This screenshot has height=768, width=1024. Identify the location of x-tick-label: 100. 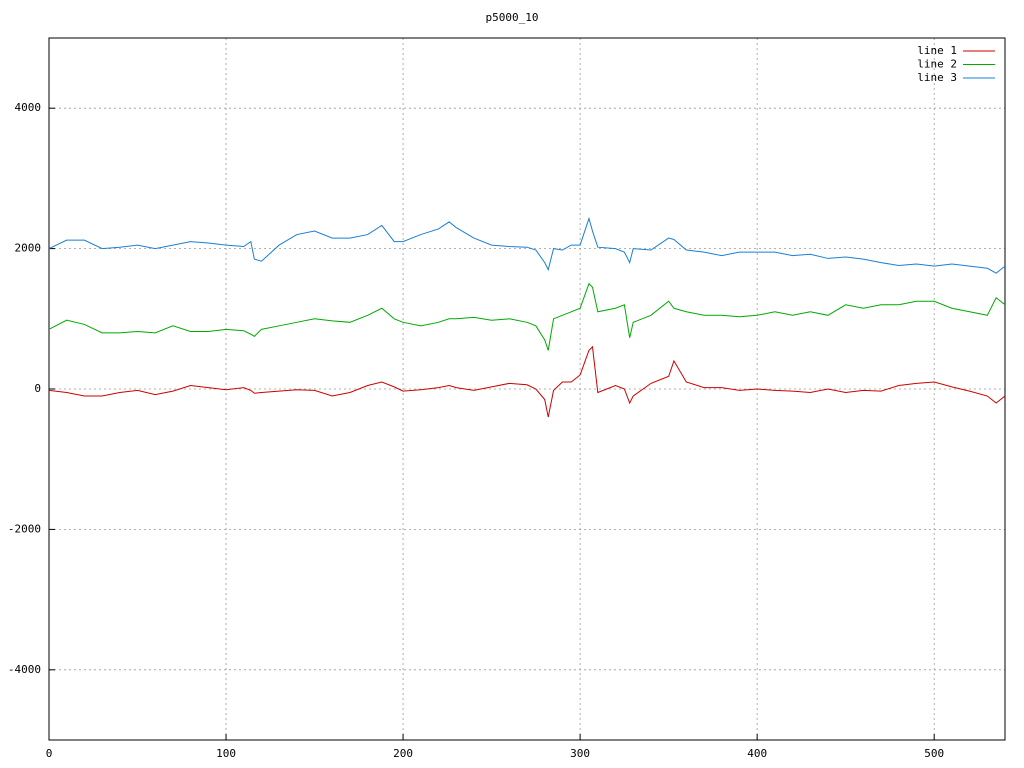
(226, 753).